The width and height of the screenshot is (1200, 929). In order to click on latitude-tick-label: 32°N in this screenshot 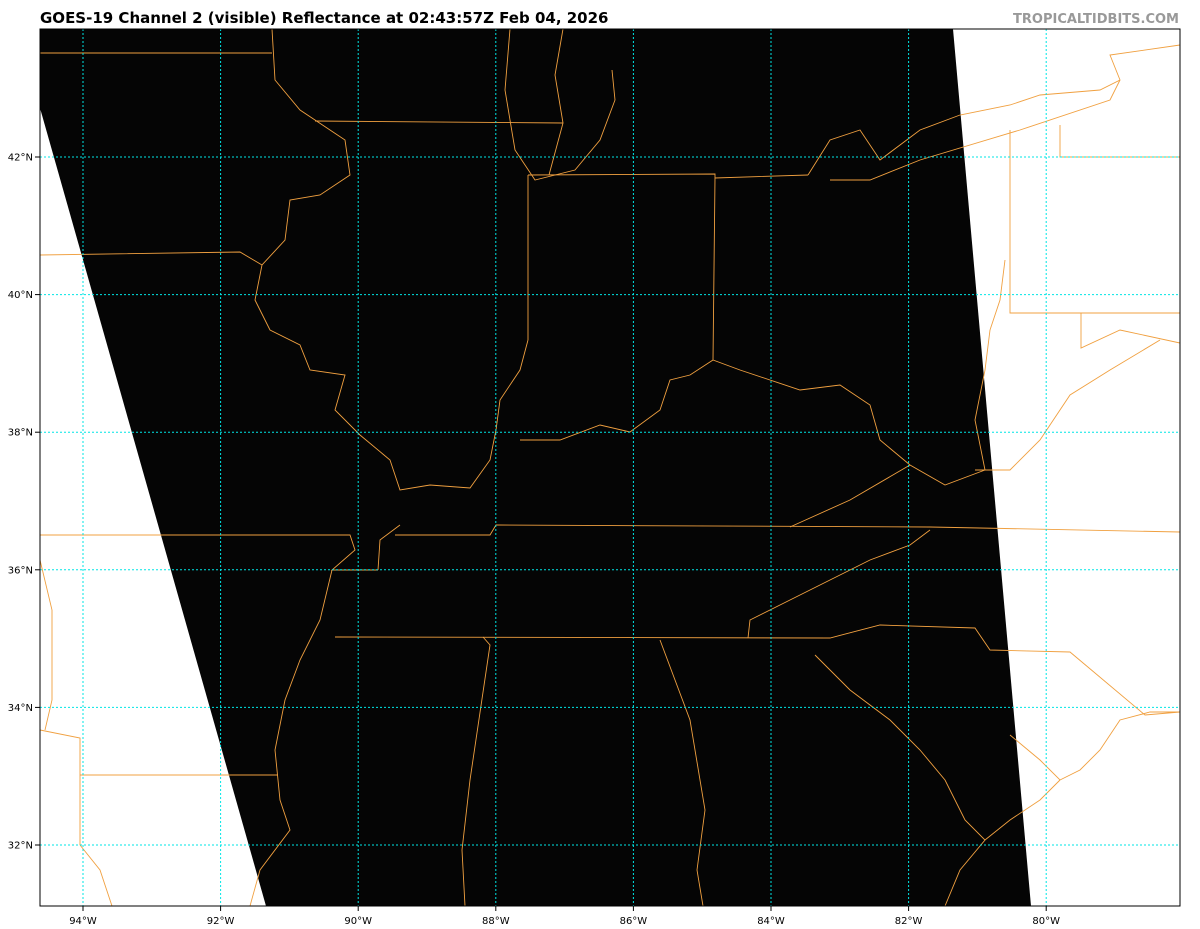, I will do `click(20, 846)`.